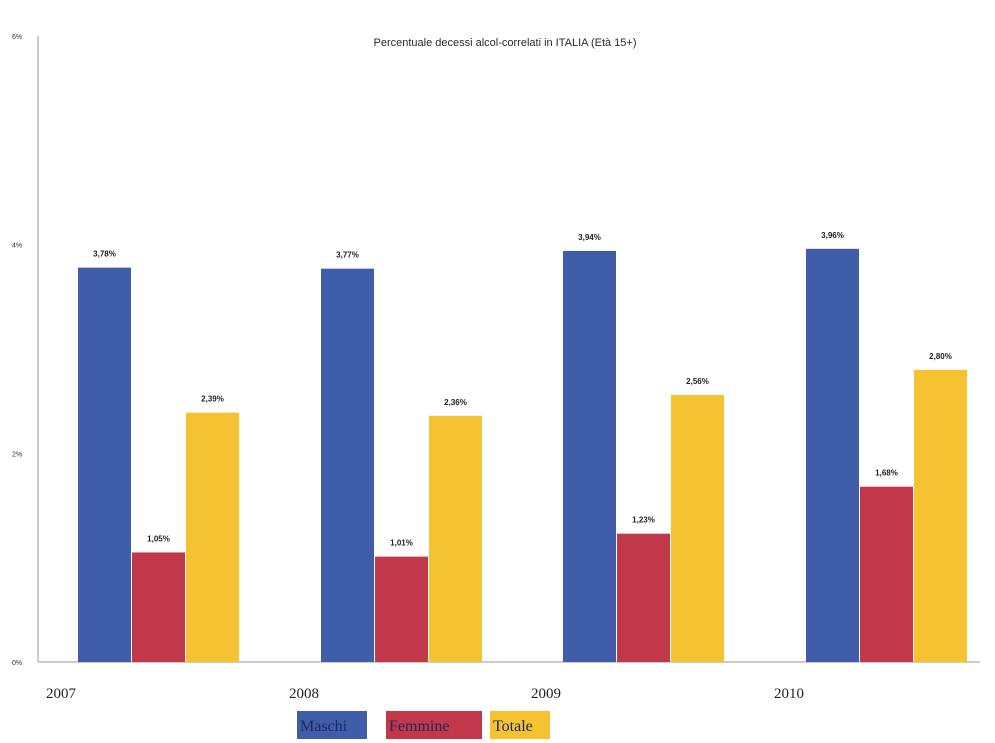 This screenshot has height=743, width=995. I want to click on bar-femmine-2007, so click(158, 607).